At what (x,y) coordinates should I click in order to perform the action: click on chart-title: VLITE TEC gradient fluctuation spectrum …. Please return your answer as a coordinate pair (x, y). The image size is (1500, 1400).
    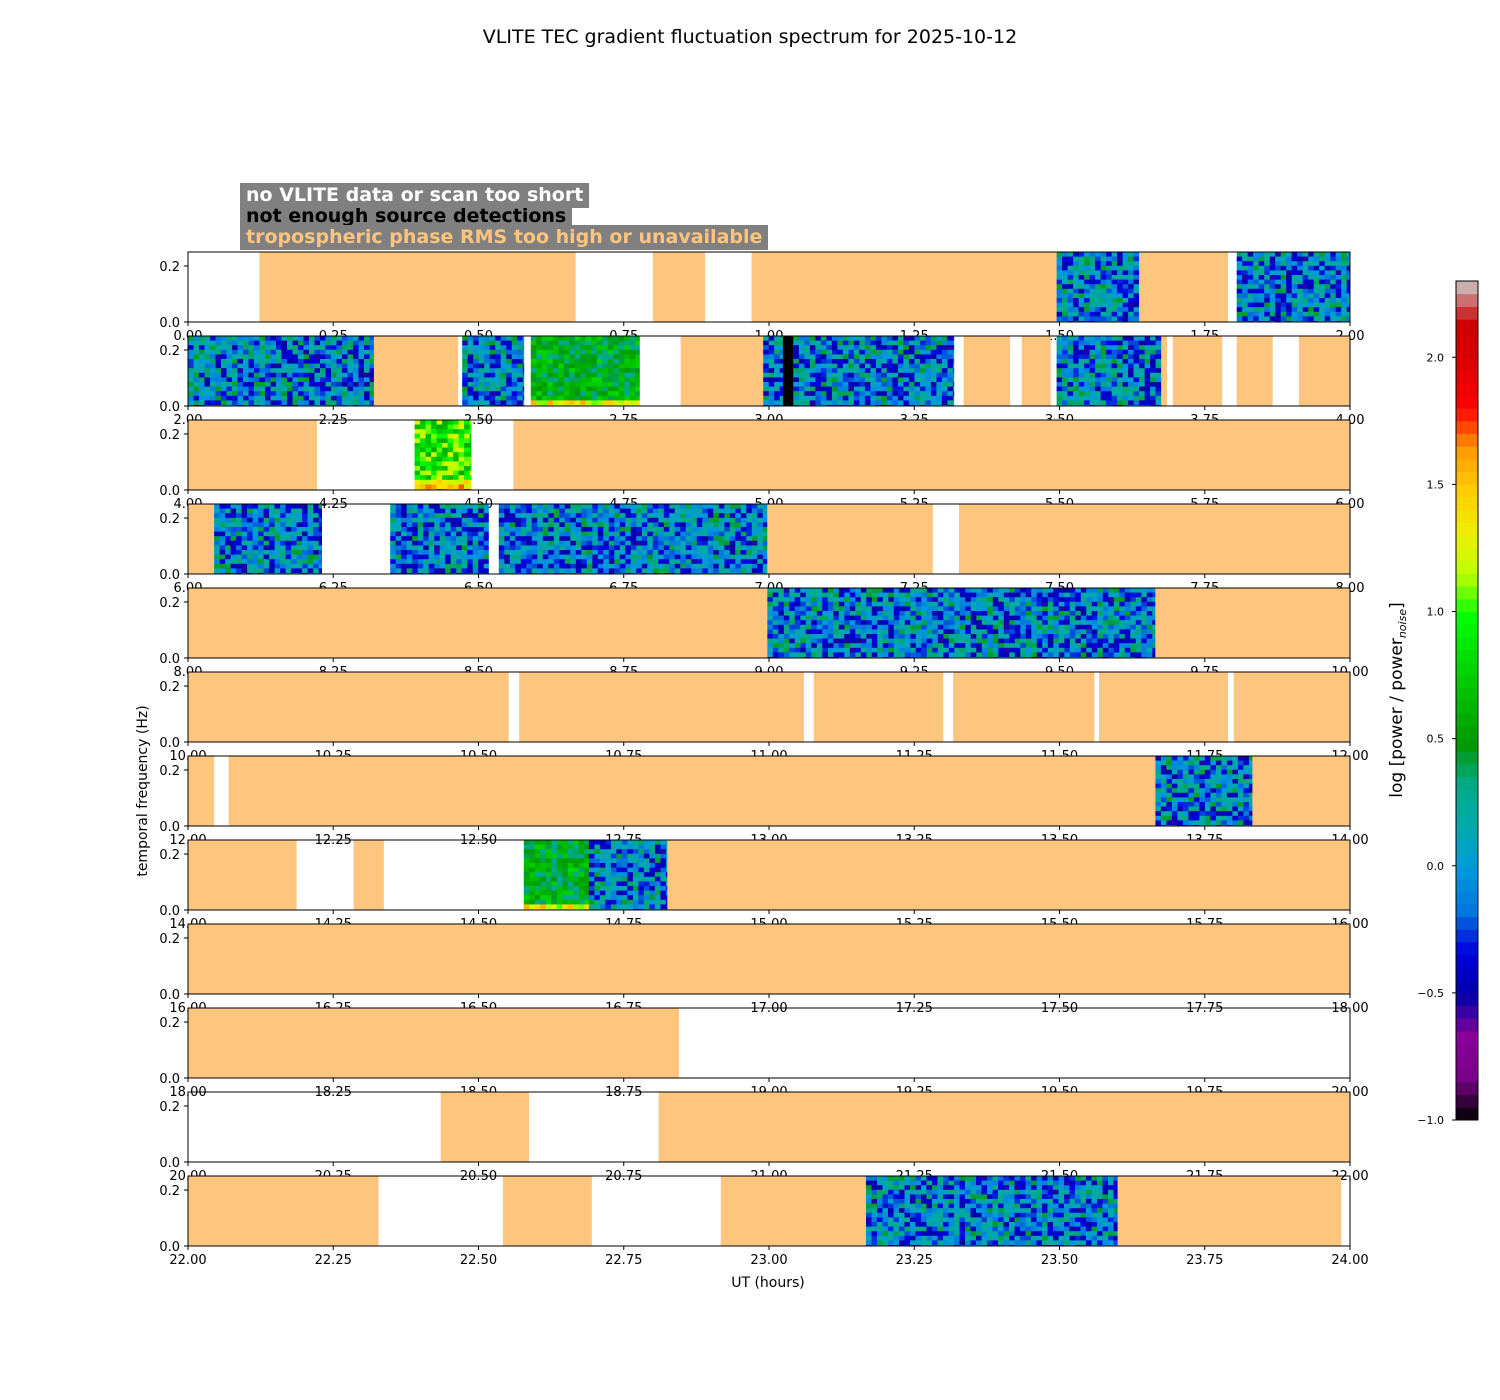
    Looking at the image, I should click on (750, 37).